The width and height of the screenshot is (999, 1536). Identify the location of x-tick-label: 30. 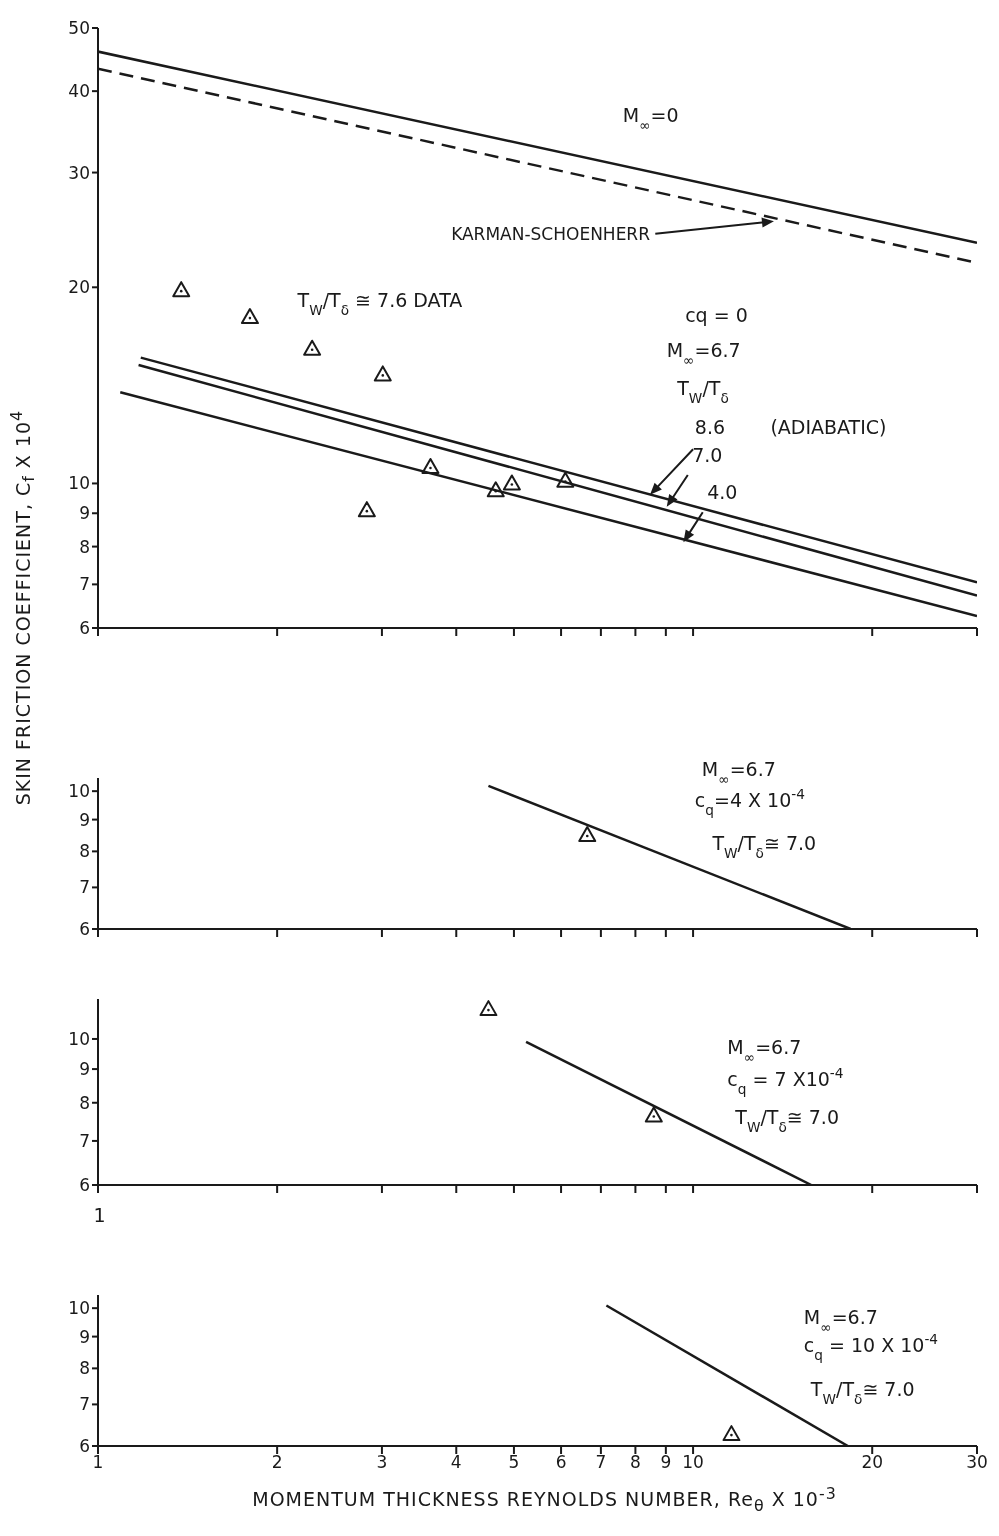
(977, 1462).